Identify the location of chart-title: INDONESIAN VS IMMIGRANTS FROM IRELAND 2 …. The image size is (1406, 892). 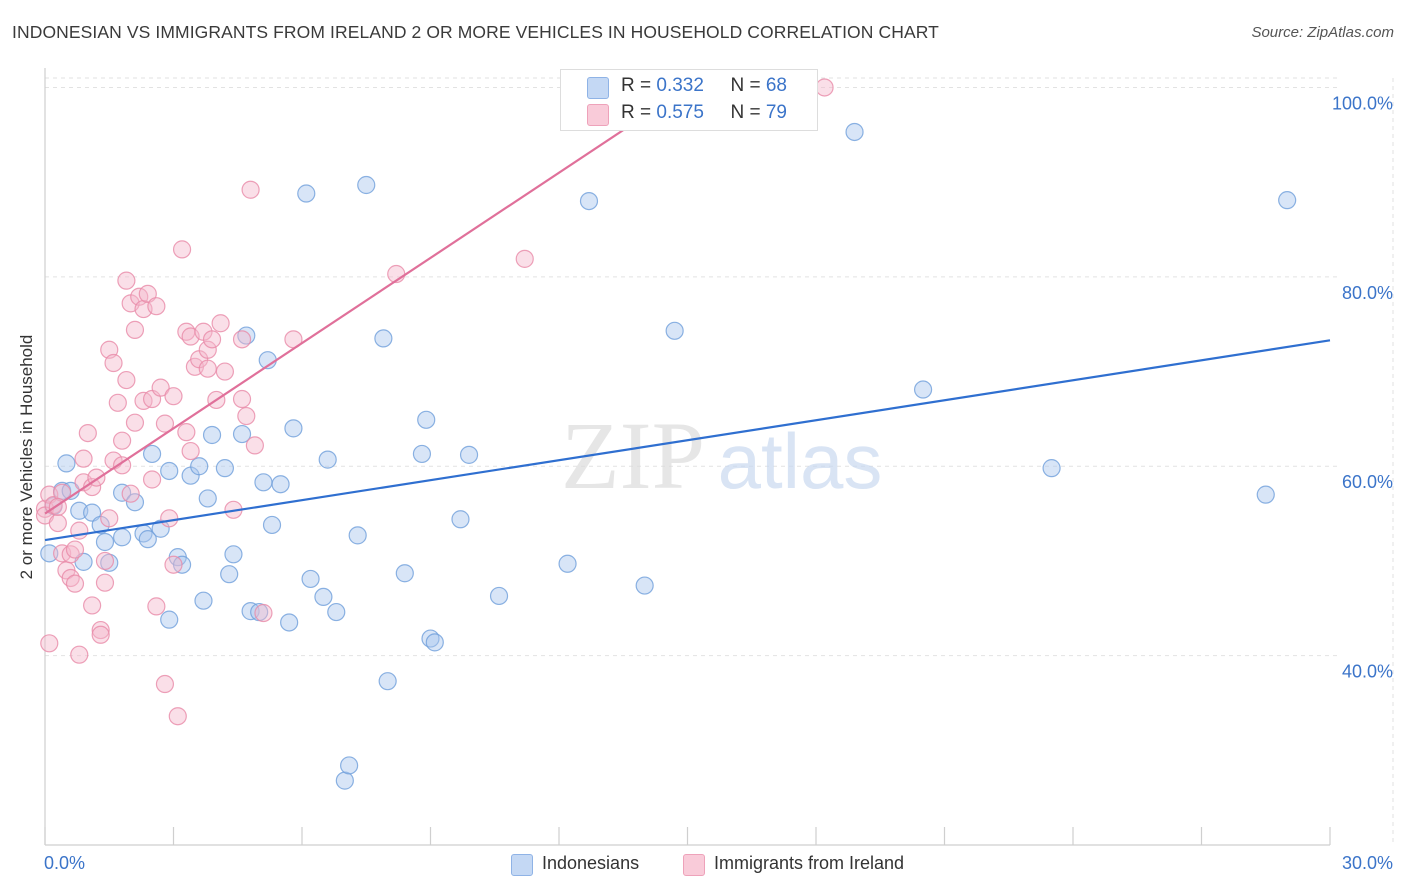
(475, 32).